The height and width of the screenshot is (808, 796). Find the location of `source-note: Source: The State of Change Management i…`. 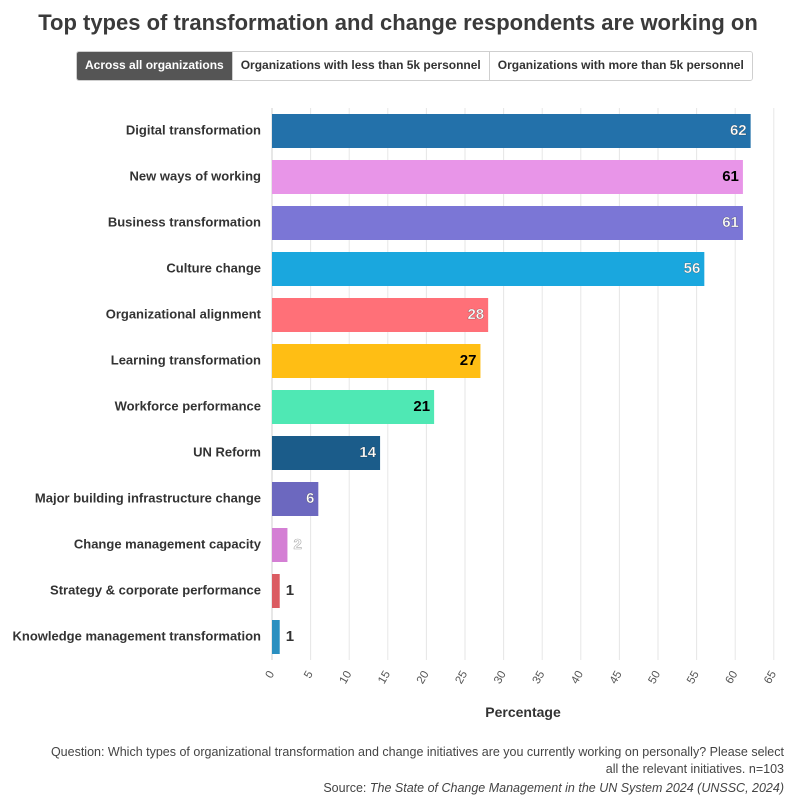

source-note: Source: The State of Change Management i… is located at coordinates (394, 788).